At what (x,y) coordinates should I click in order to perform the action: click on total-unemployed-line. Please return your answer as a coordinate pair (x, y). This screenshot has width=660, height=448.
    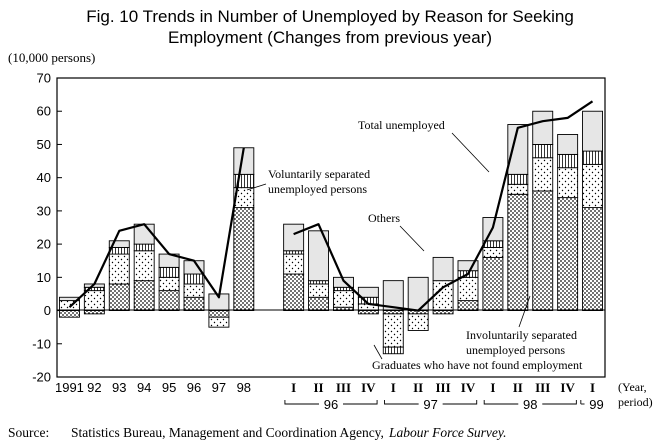
    Looking at the image, I should click on (156, 228).